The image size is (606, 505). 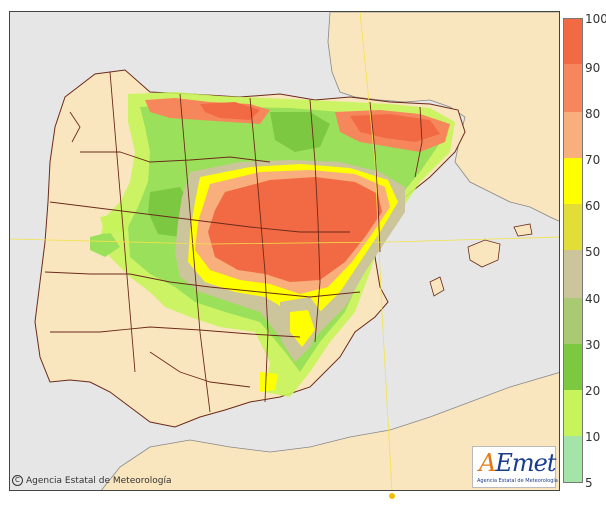 What do you see at coordinates (525, 463) in the screenshot?
I see `logo-letters-emet: Emet` at bounding box center [525, 463].